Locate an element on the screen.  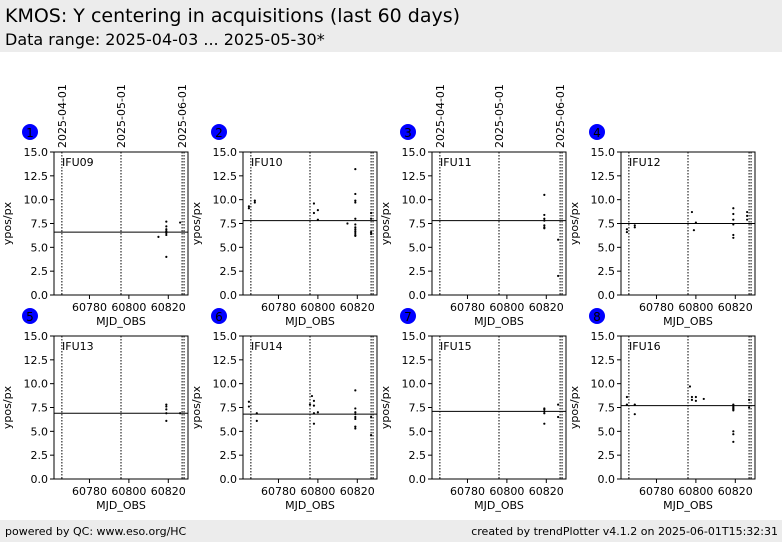
panel-number: 7 is located at coordinates (408, 317).